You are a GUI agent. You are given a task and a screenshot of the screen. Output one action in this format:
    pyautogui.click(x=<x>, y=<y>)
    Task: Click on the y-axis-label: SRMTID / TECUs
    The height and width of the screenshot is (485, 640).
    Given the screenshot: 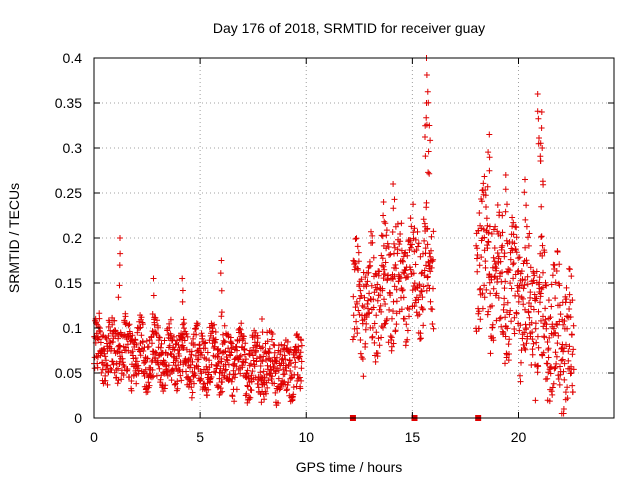 What is the action you would take?
    pyautogui.click(x=14, y=238)
    